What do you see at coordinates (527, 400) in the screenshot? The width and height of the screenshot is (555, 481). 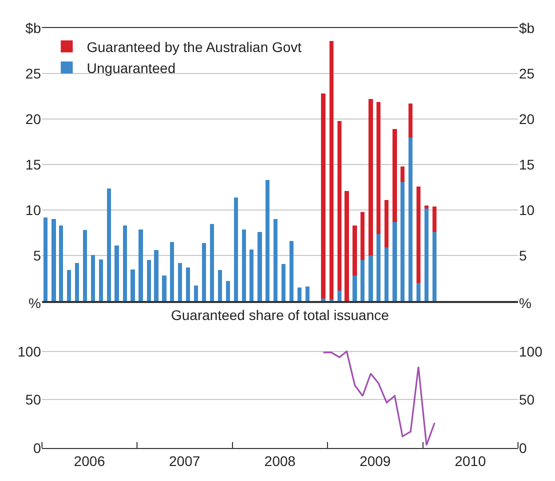 I see `y2-tick-label: 50` at bounding box center [527, 400].